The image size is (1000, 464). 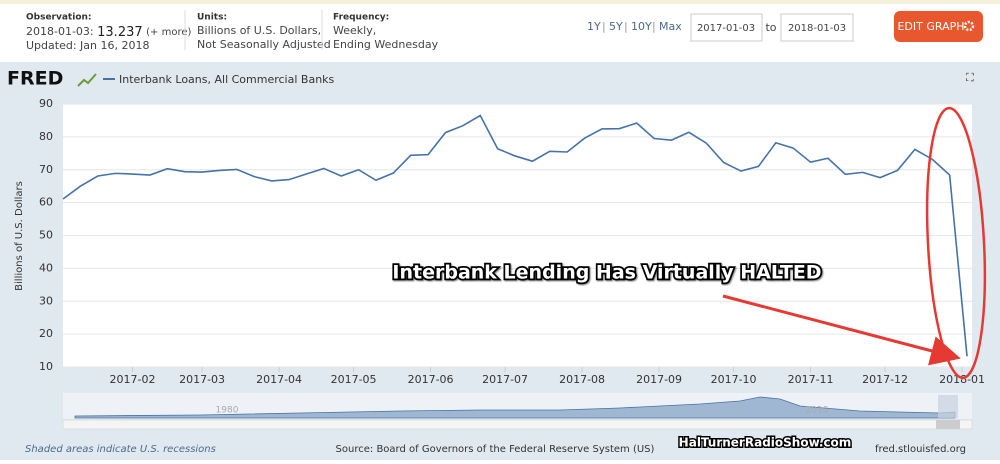 I want to click on gear-icon, so click(x=969, y=26).